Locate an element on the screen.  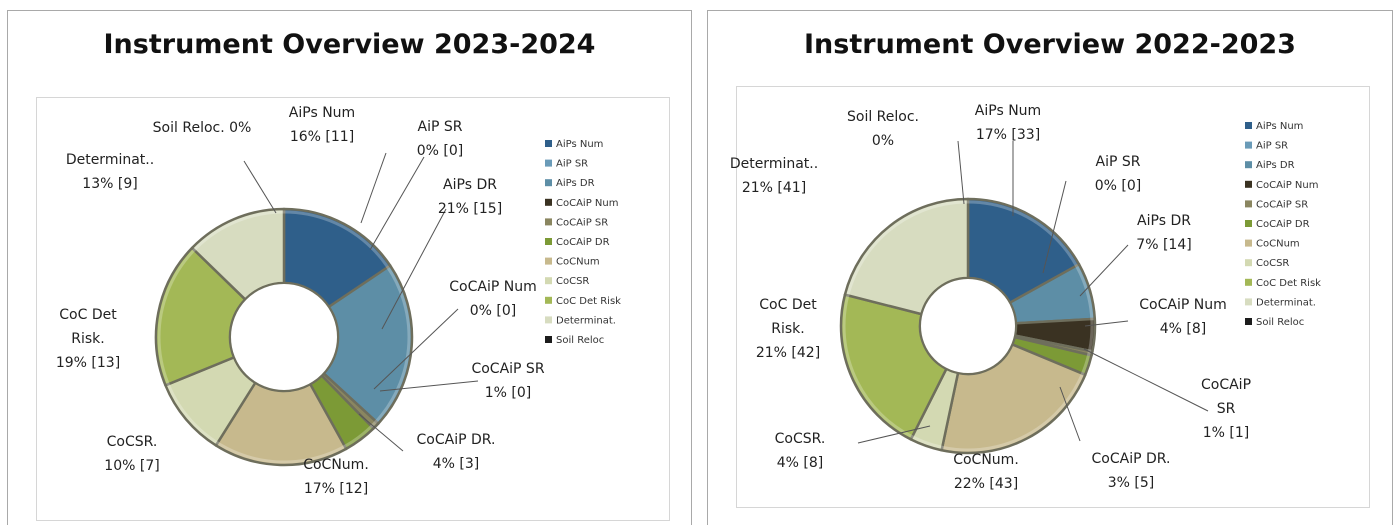
data-label-cocaip-num: CoCAiP Num 4% [8] is located at coordinates (1182, 317).